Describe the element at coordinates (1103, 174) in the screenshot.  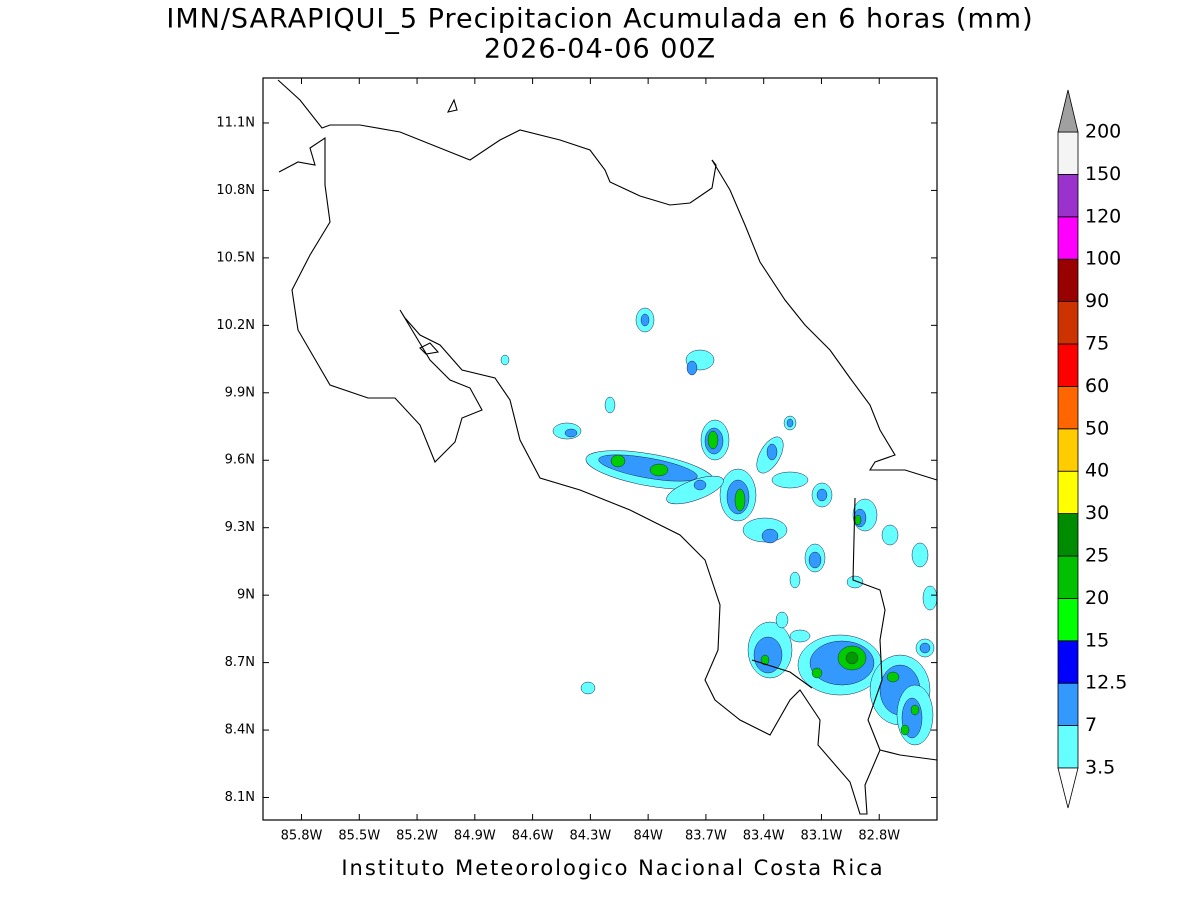
I see `colorbar-label: 150` at that location.